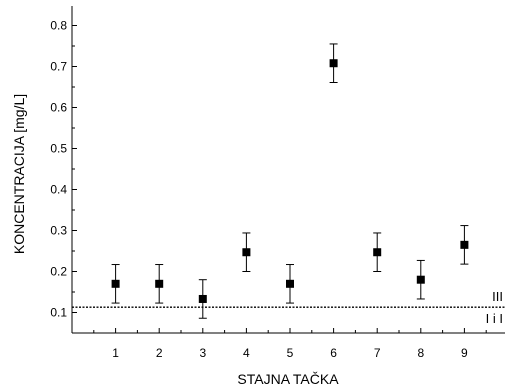  Describe the element at coordinates (290, 353) in the screenshot. I see `x-tick-label: 5` at that location.